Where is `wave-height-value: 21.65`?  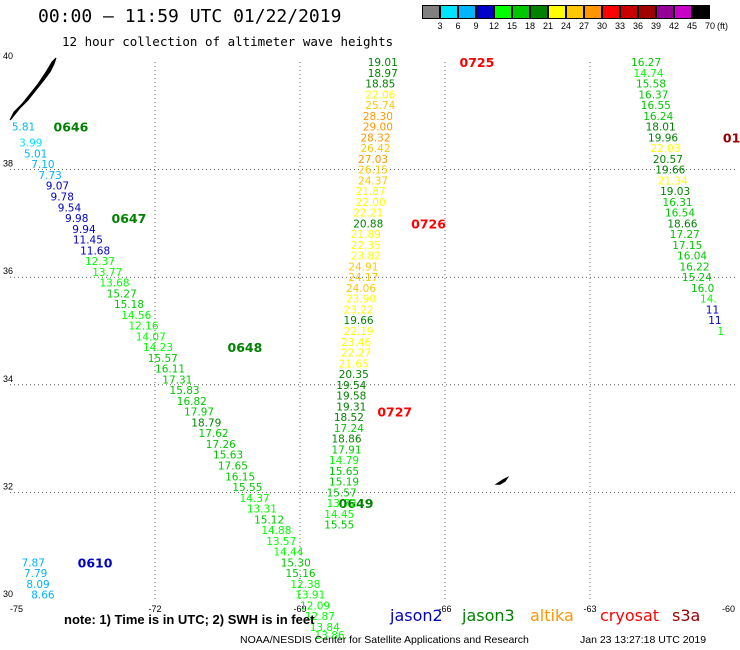 wave-height-value: 21.65 is located at coordinates (354, 364).